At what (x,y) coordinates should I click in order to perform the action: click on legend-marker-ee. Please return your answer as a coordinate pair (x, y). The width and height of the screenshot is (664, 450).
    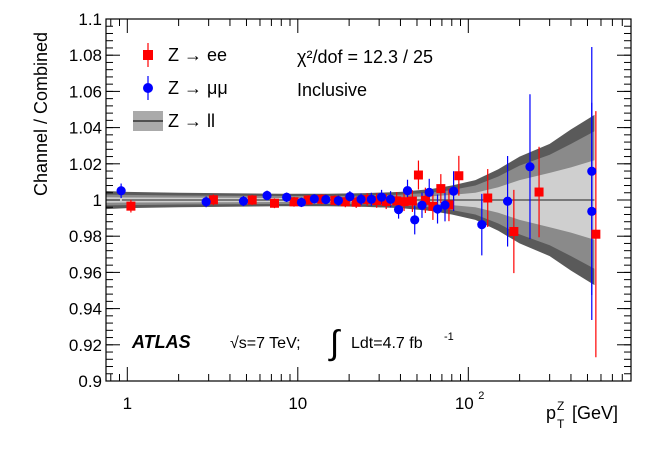
    Looking at the image, I should click on (148, 55).